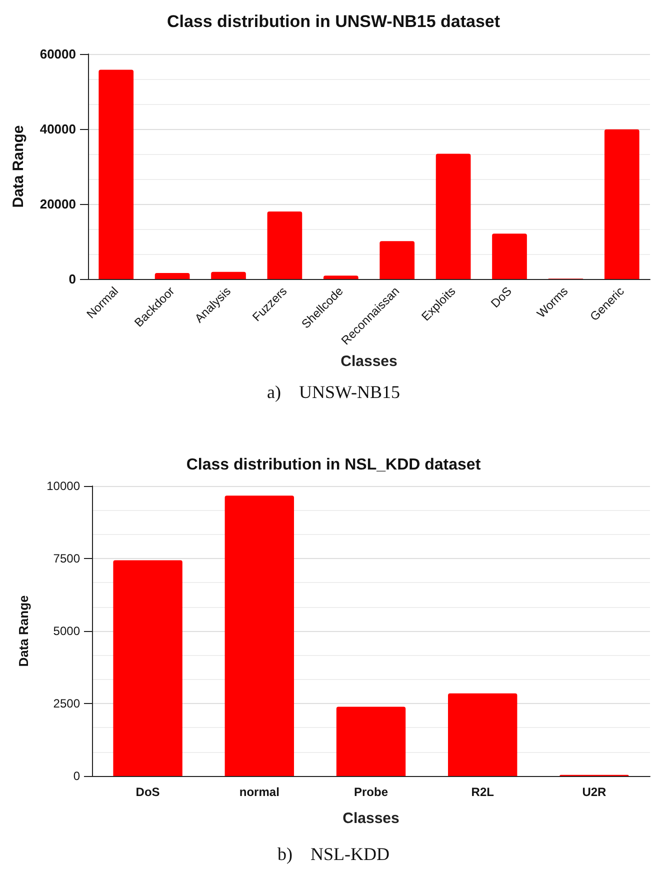 The height and width of the screenshot is (871, 667). What do you see at coordinates (66, 703) in the screenshot?
I see `y-tick-label: 2500` at bounding box center [66, 703].